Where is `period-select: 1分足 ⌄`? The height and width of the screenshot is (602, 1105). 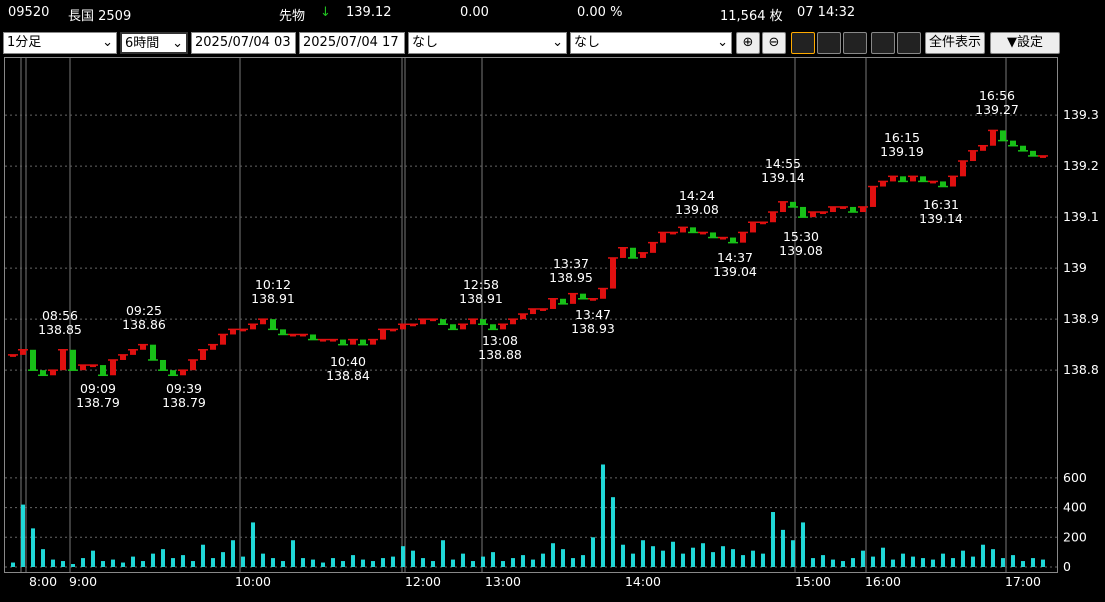 period-select: 1分足 ⌄ is located at coordinates (60, 43).